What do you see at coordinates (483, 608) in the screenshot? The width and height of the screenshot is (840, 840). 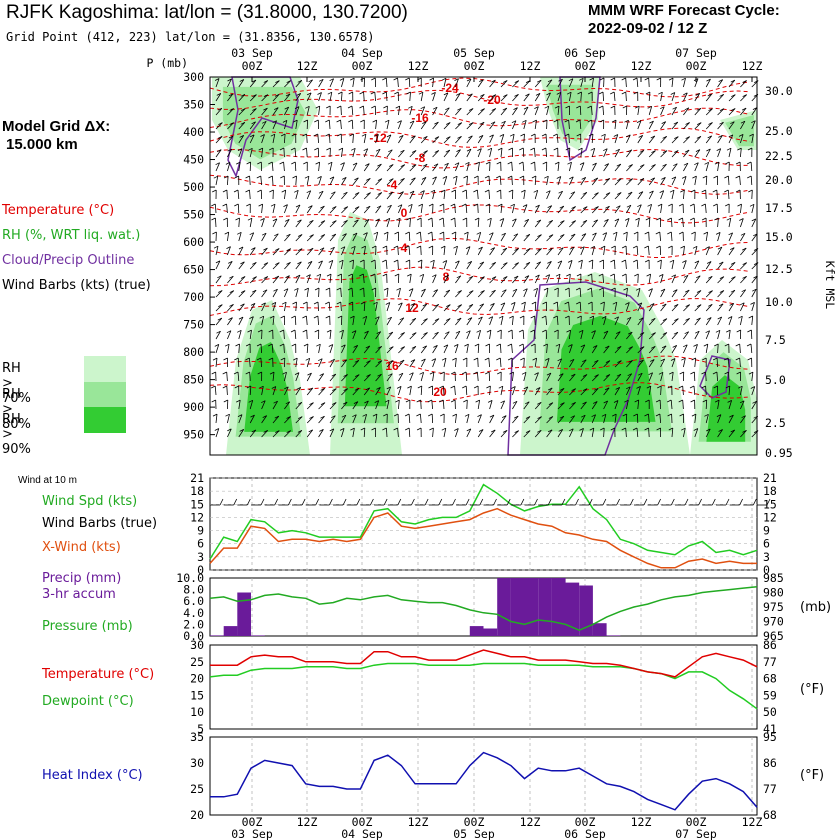 I see `pressure-line` at bounding box center [483, 608].